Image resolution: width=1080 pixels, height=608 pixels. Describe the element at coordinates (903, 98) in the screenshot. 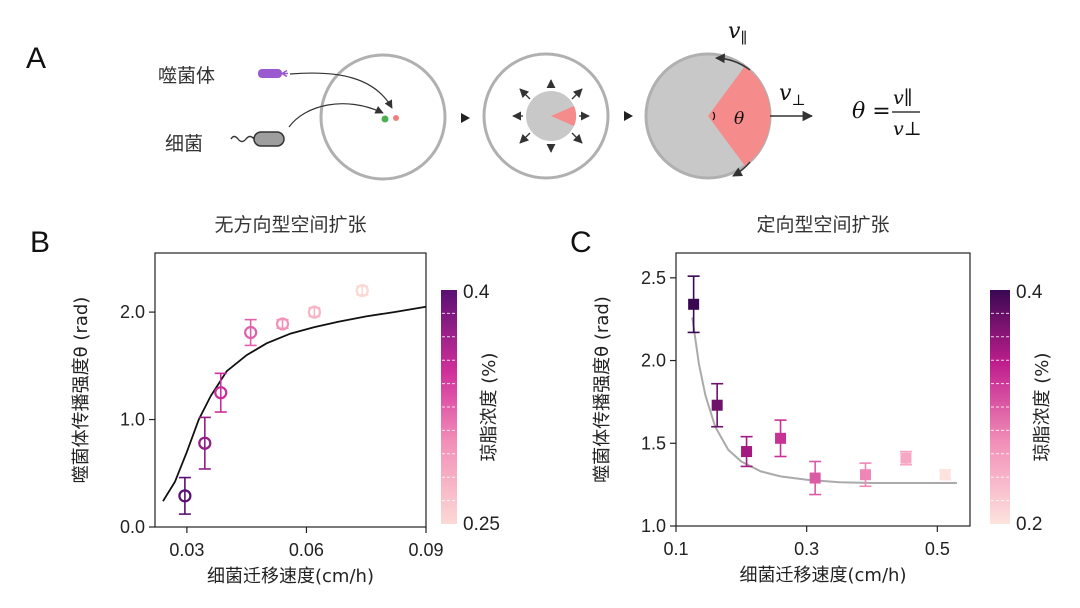

I see `svg-text: v∥` at that location.